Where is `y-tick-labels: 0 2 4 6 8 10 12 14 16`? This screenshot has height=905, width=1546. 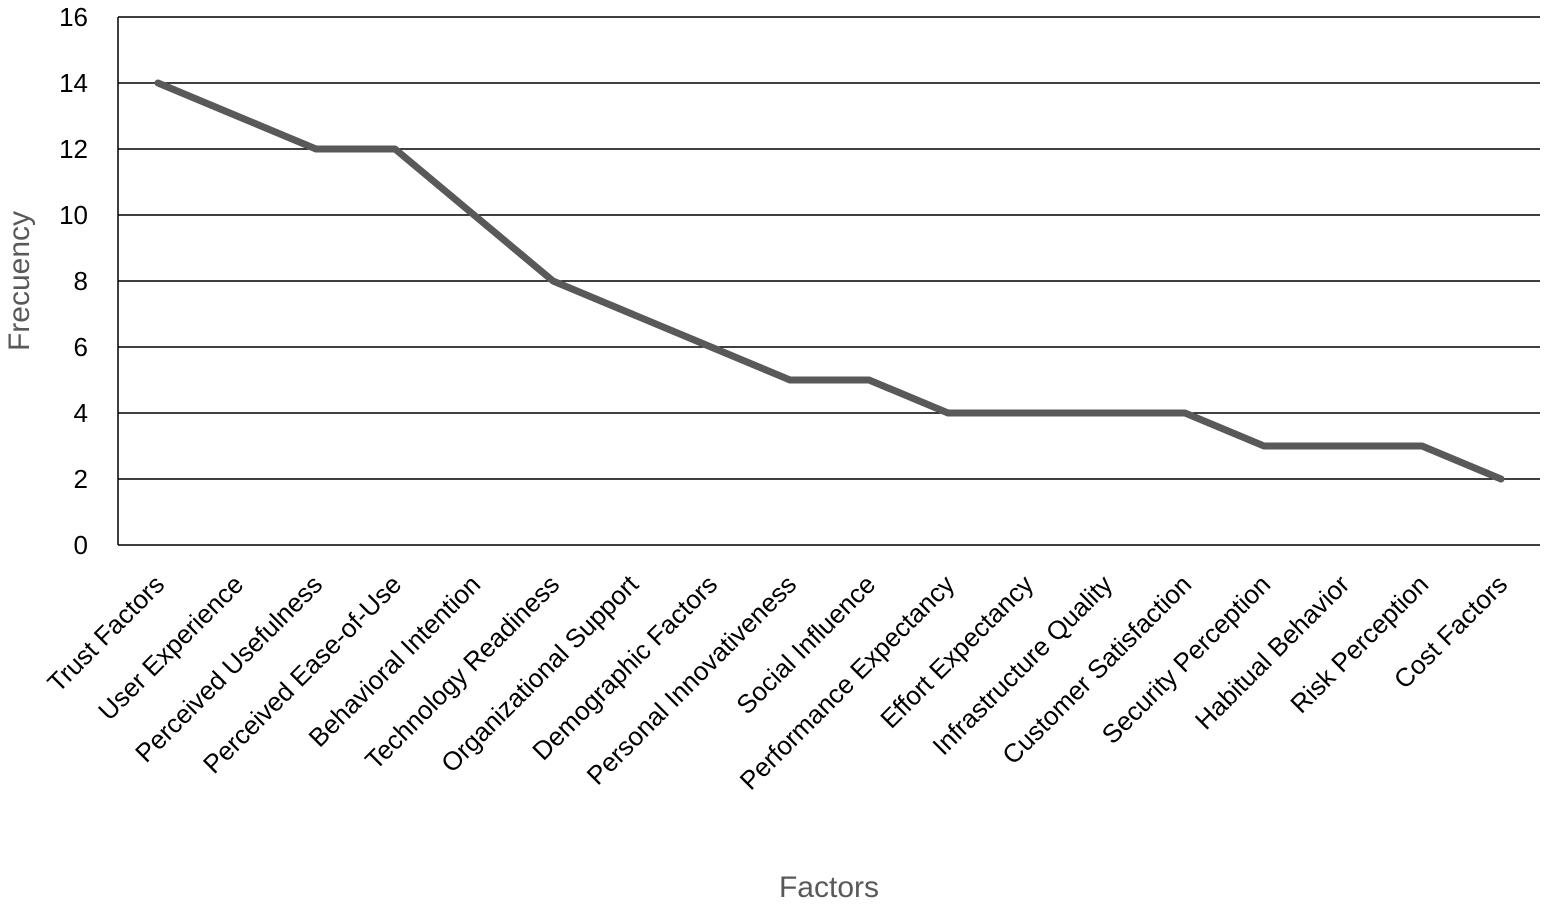 y-tick-labels: 0 2 4 6 8 10 12 14 16 is located at coordinates (73, 281).